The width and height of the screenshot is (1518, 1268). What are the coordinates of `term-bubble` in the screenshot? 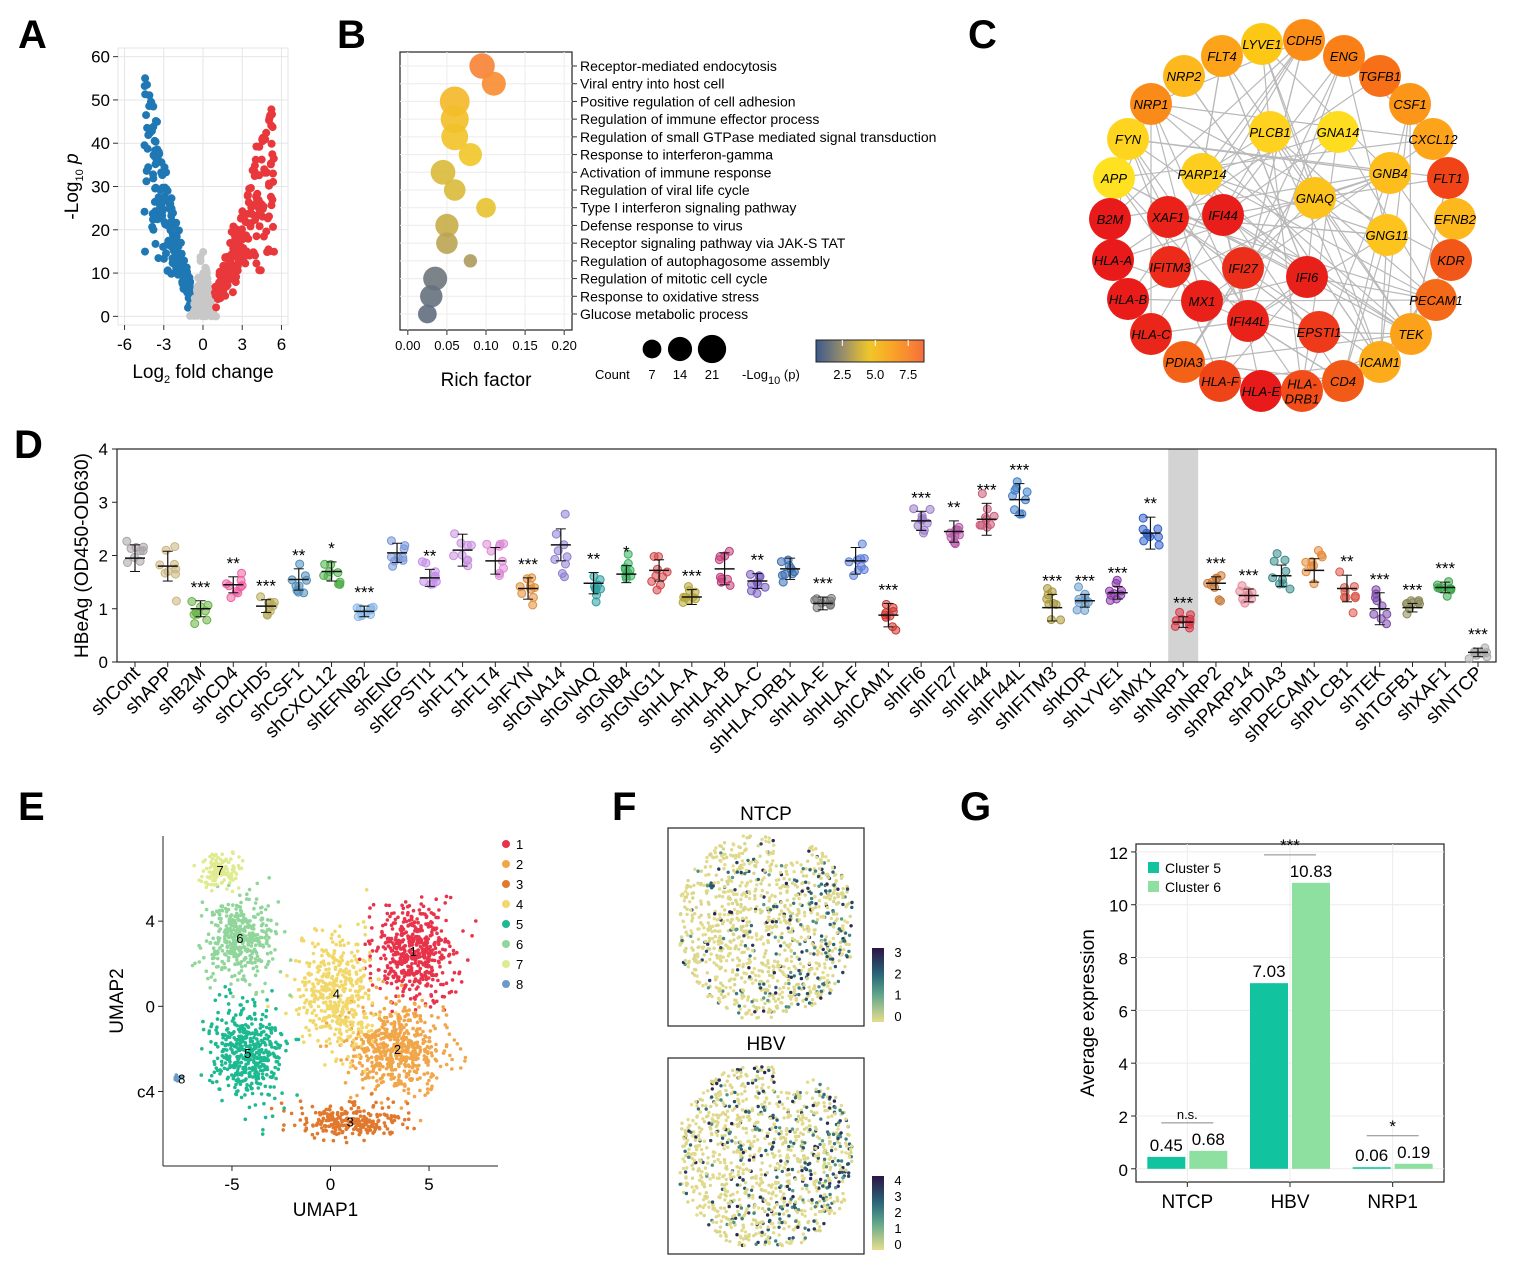 It's located at (447, 243).